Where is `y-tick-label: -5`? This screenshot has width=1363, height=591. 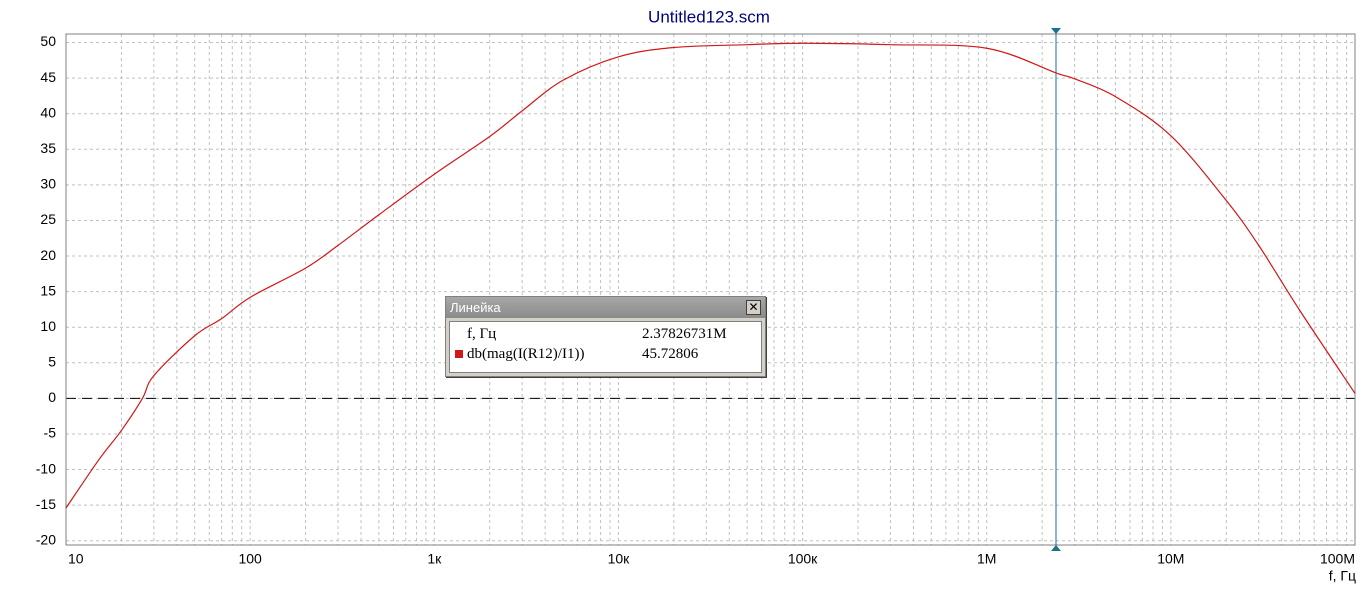
y-tick-label: -5 is located at coordinates (50, 433).